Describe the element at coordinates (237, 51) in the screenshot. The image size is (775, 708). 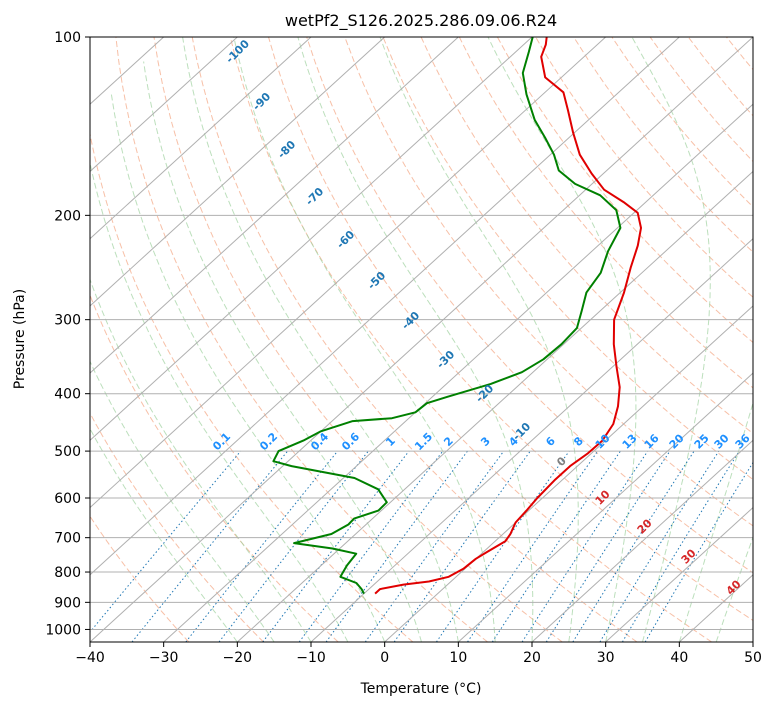
I see `dry-adiabat-label: -100` at that location.